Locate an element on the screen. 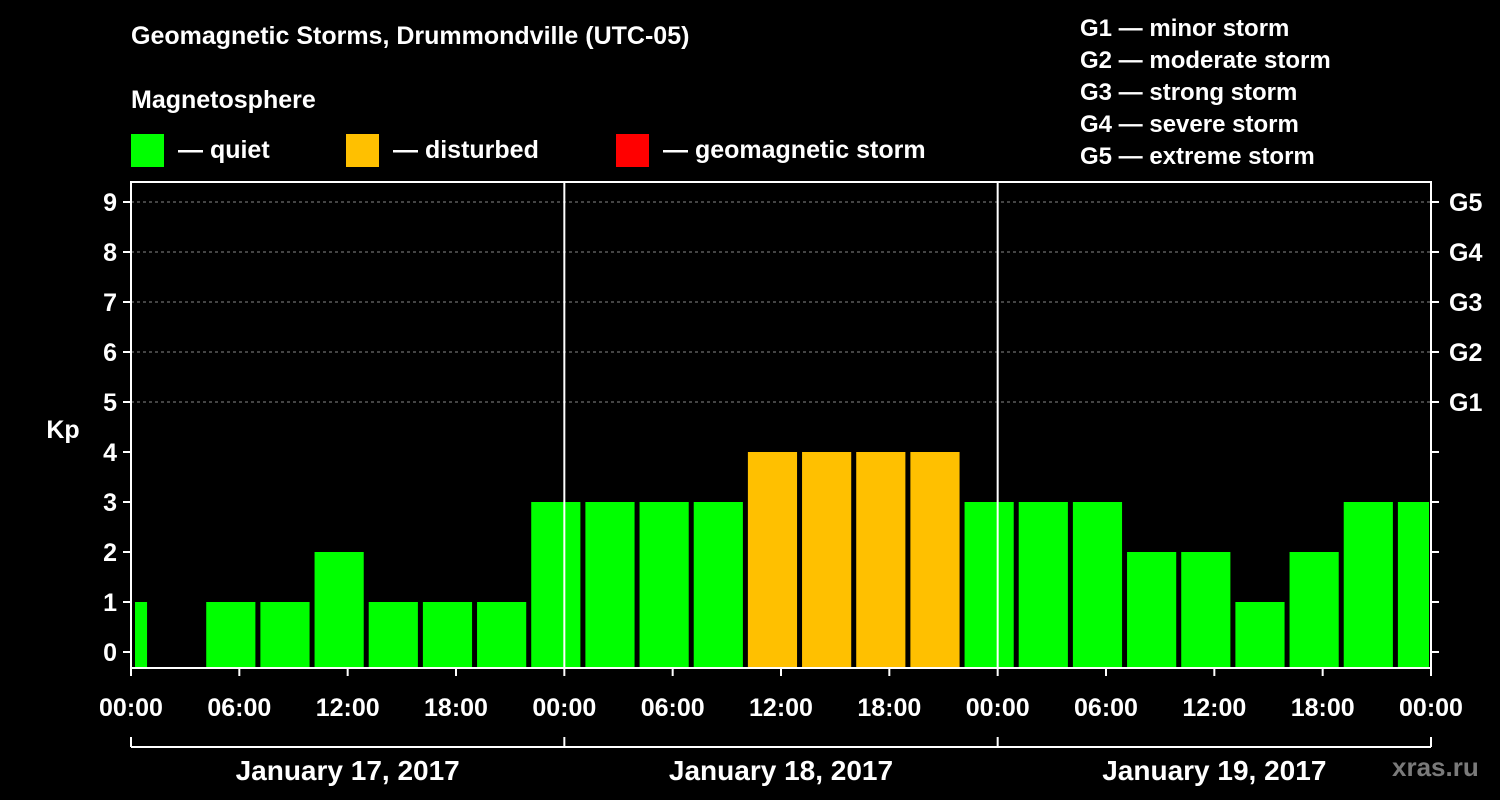  g-scale-g5: G5 — extreme storm is located at coordinates (1197, 156).